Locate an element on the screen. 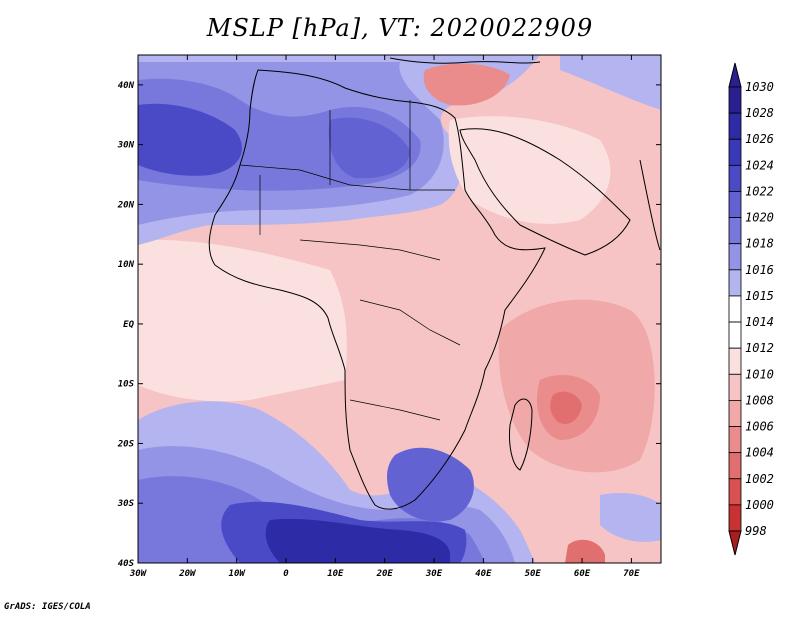 The image size is (800, 618). field-turkey-low is located at coordinates (466, 84).